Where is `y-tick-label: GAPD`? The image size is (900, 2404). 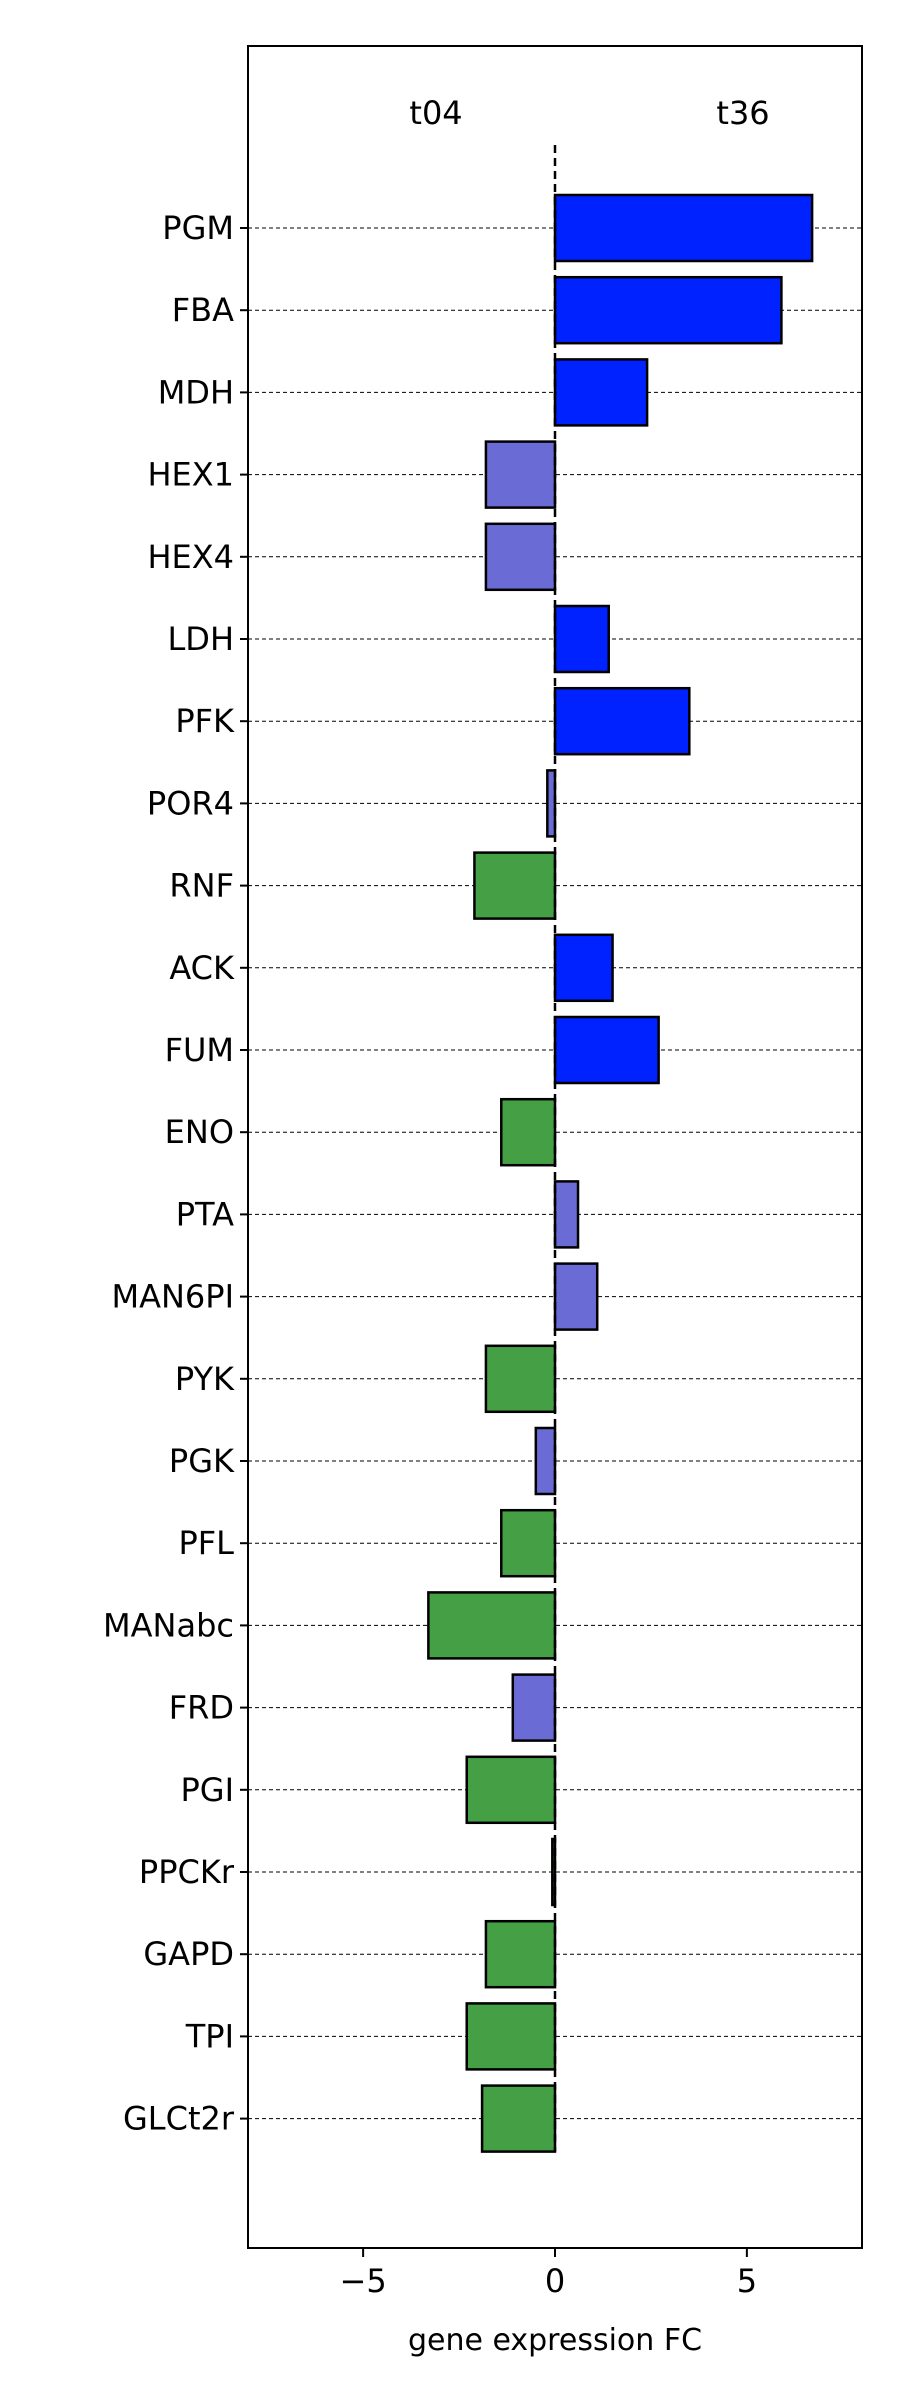 y-tick-label: GAPD is located at coordinates (188, 1954).